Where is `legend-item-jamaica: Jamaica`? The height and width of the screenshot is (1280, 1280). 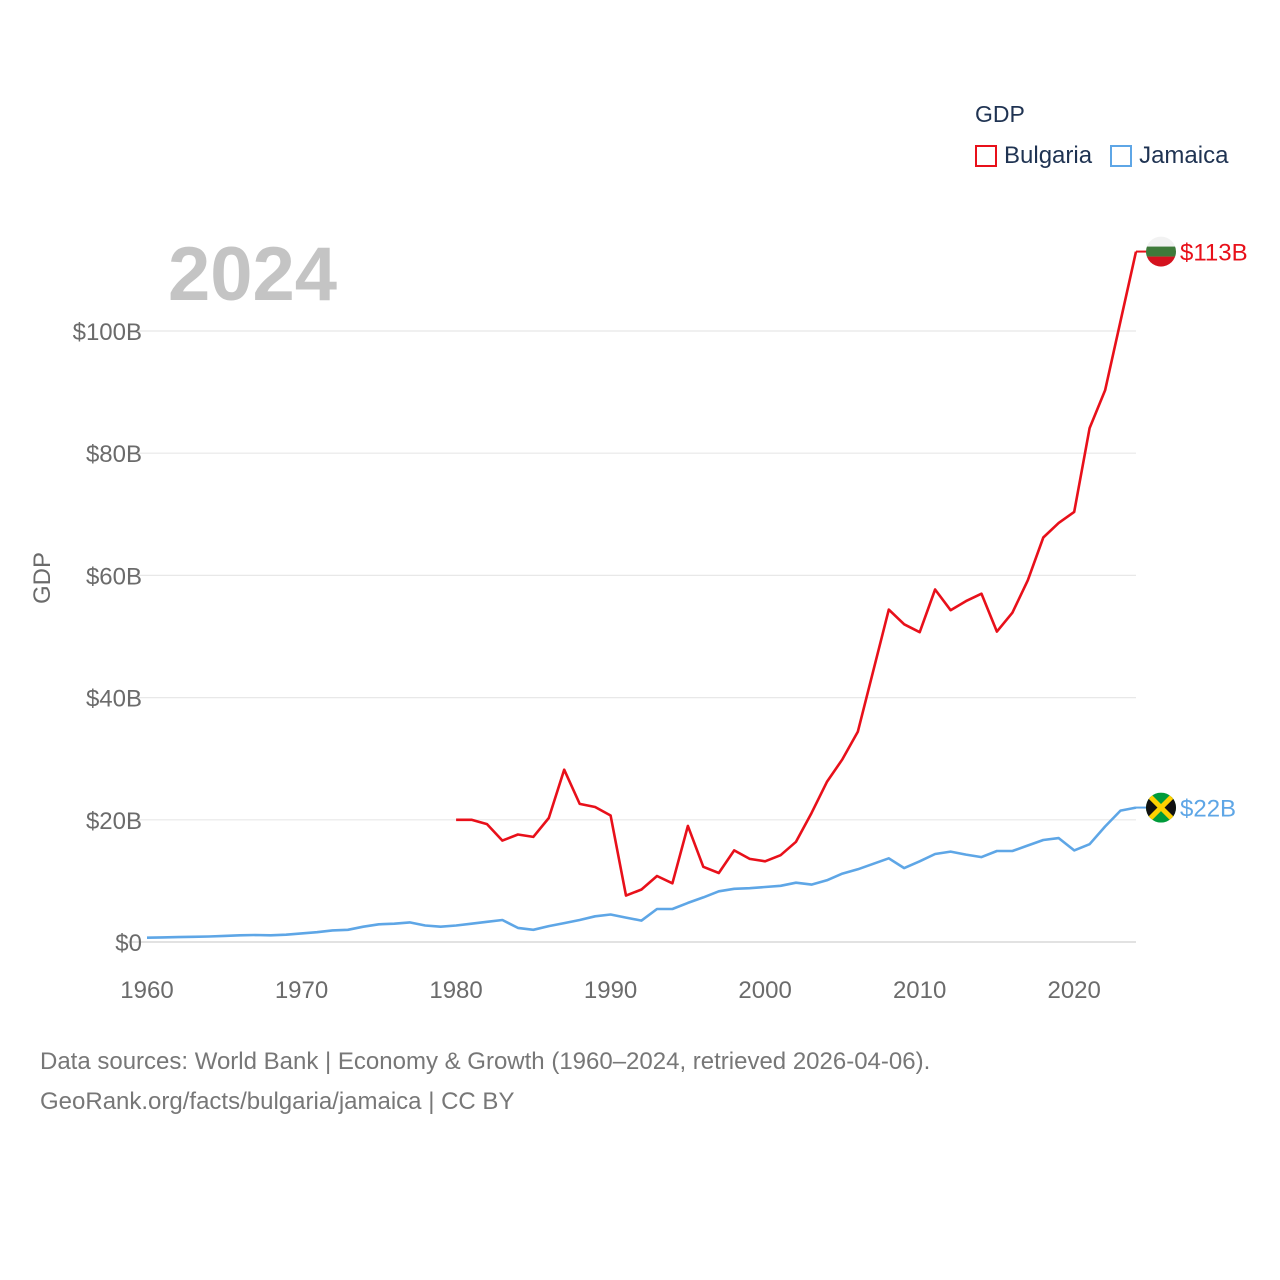
legend-item-jamaica: Jamaica is located at coordinates (1169, 156).